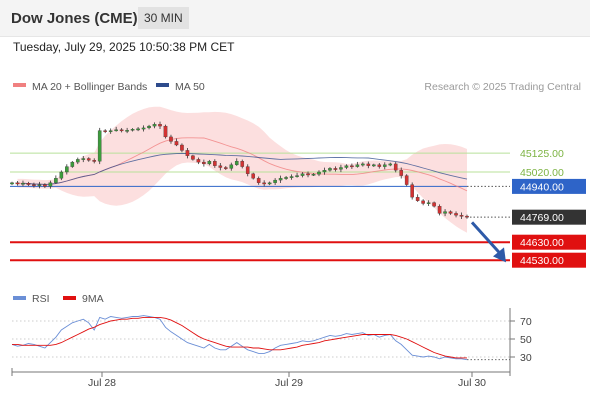  What do you see at coordinates (295, 18) in the screenshot?
I see `chart-header: Dow Jones (CME) 30 MIN` at bounding box center [295, 18].